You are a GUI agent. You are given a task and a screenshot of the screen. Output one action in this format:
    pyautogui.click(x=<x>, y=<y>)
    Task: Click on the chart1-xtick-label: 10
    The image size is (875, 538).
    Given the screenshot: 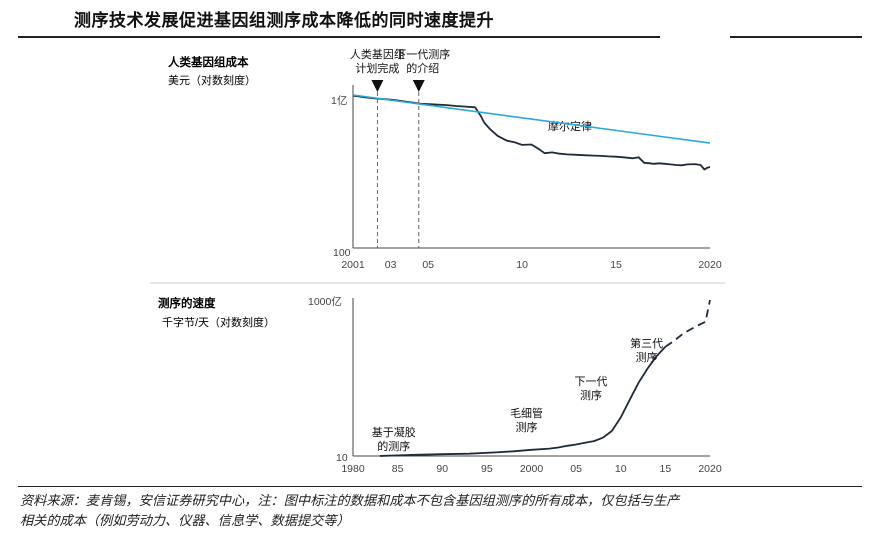 What is the action you would take?
    pyautogui.click(x=522, y=265)
    